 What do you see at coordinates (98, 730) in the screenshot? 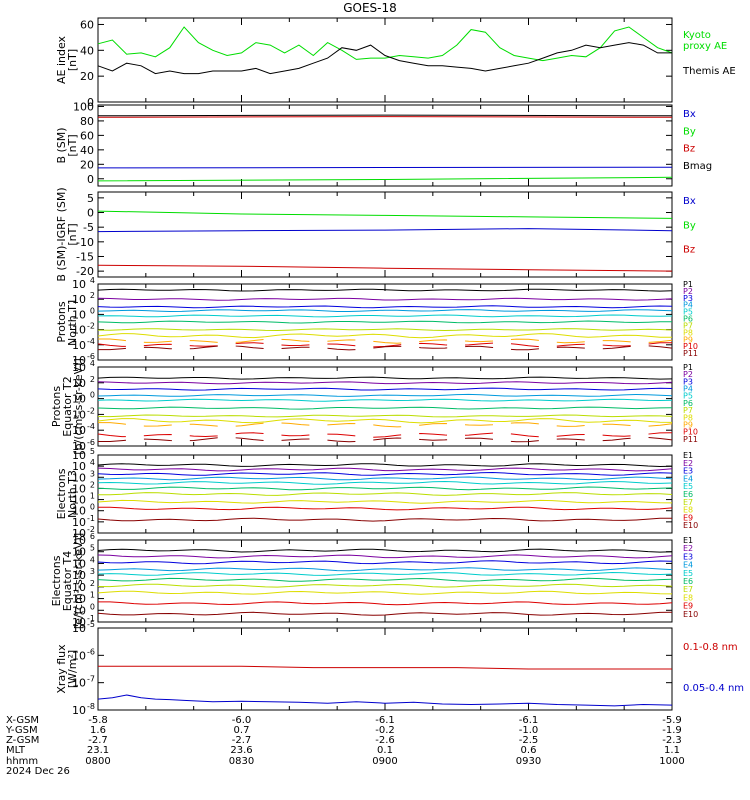
I see `footer-value: 1.6` at bounding box center [98, 730].